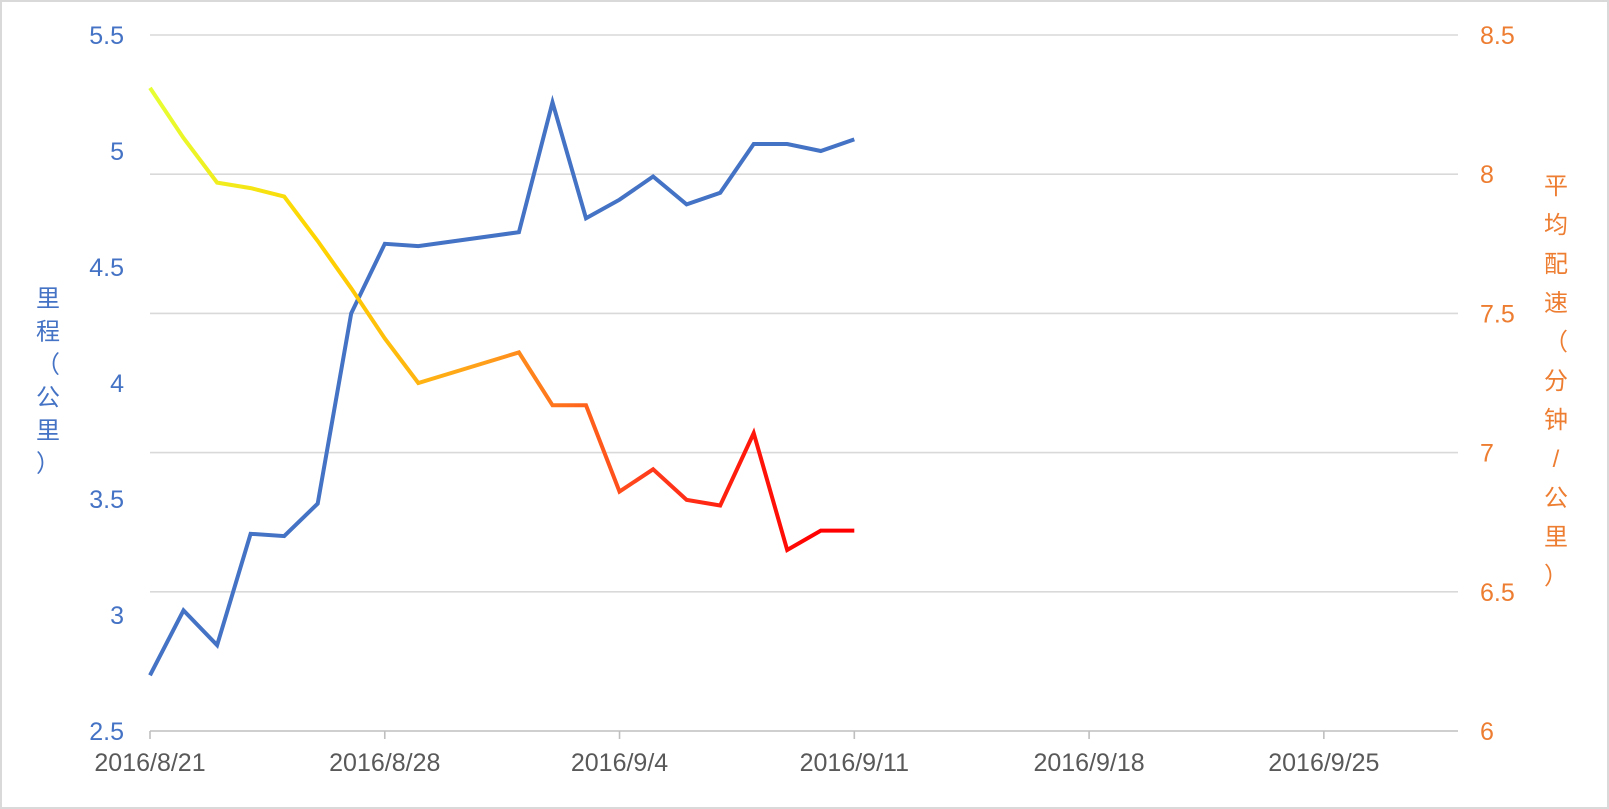 The width and height of the screenshot is (1609, 809). I want to click on right-y-axis-ticks: 6 6.5 7 7.5 8 8.5, so click(1497, 384).